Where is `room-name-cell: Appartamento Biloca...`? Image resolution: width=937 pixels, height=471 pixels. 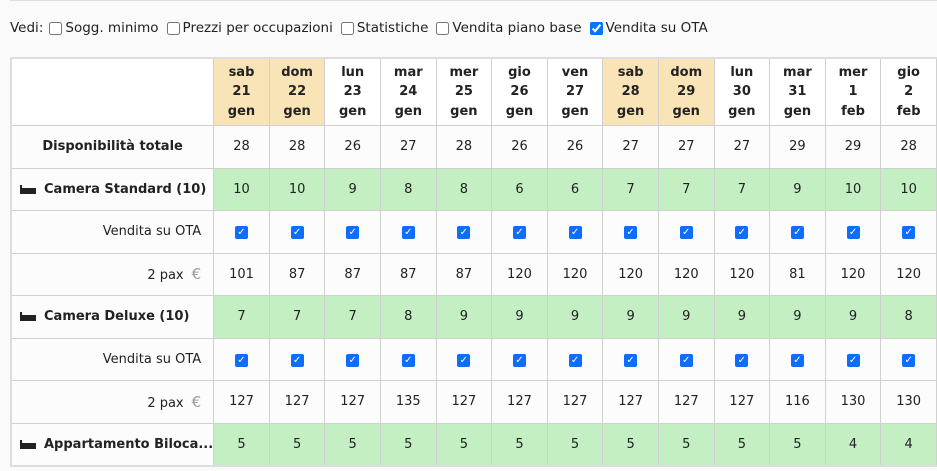
room-name-cell: Appartamento Biloca... is located at coordinates (112, 444).